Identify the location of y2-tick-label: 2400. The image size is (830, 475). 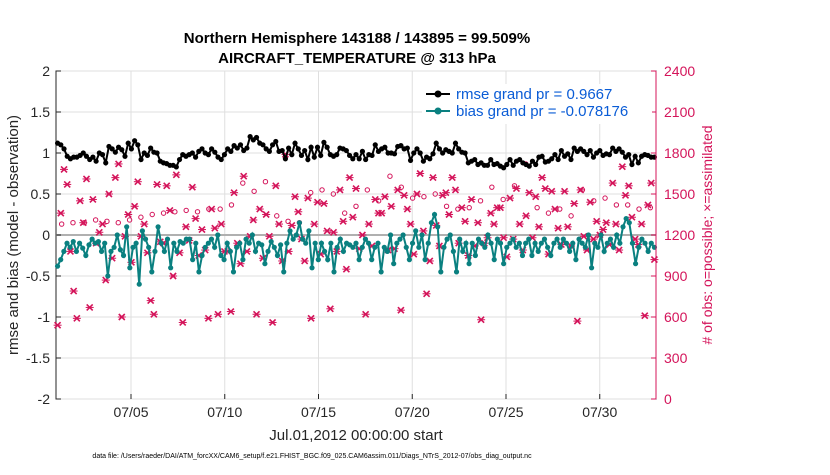
(679, 71).